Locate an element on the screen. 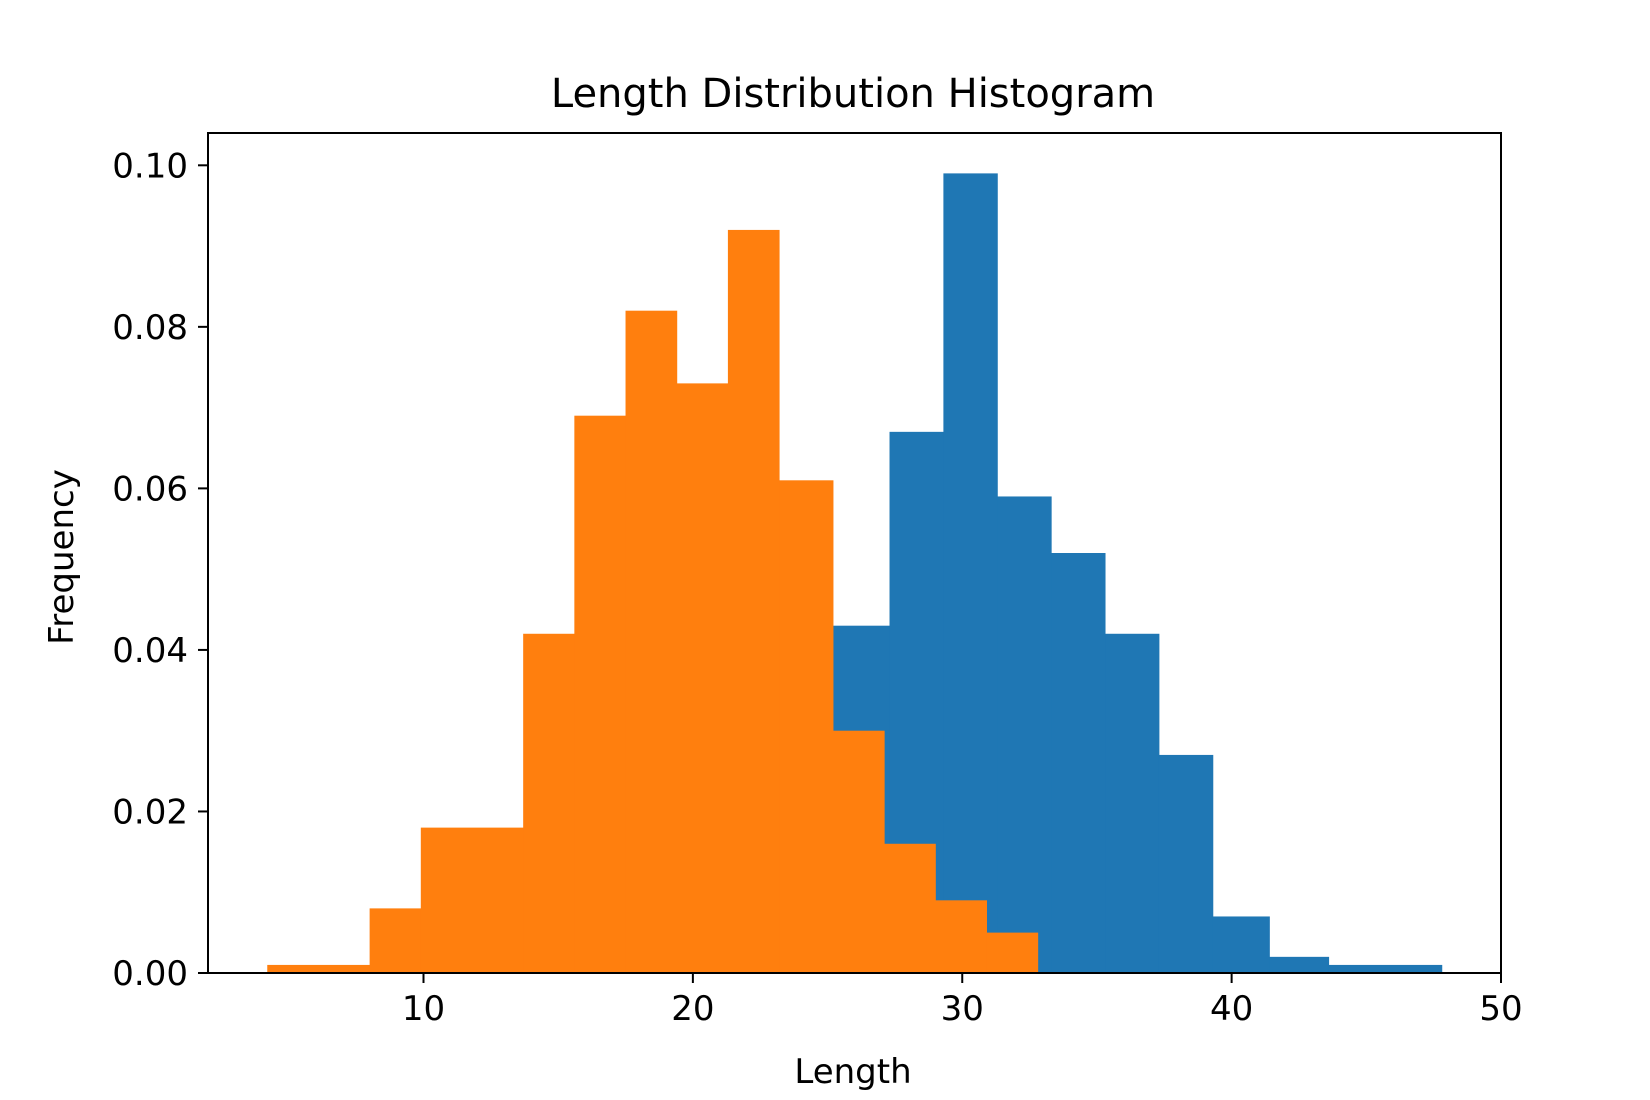 This screenshot has height=1100, width=1650. x-tick-label: 30 is located at coordinates (962, 1009).